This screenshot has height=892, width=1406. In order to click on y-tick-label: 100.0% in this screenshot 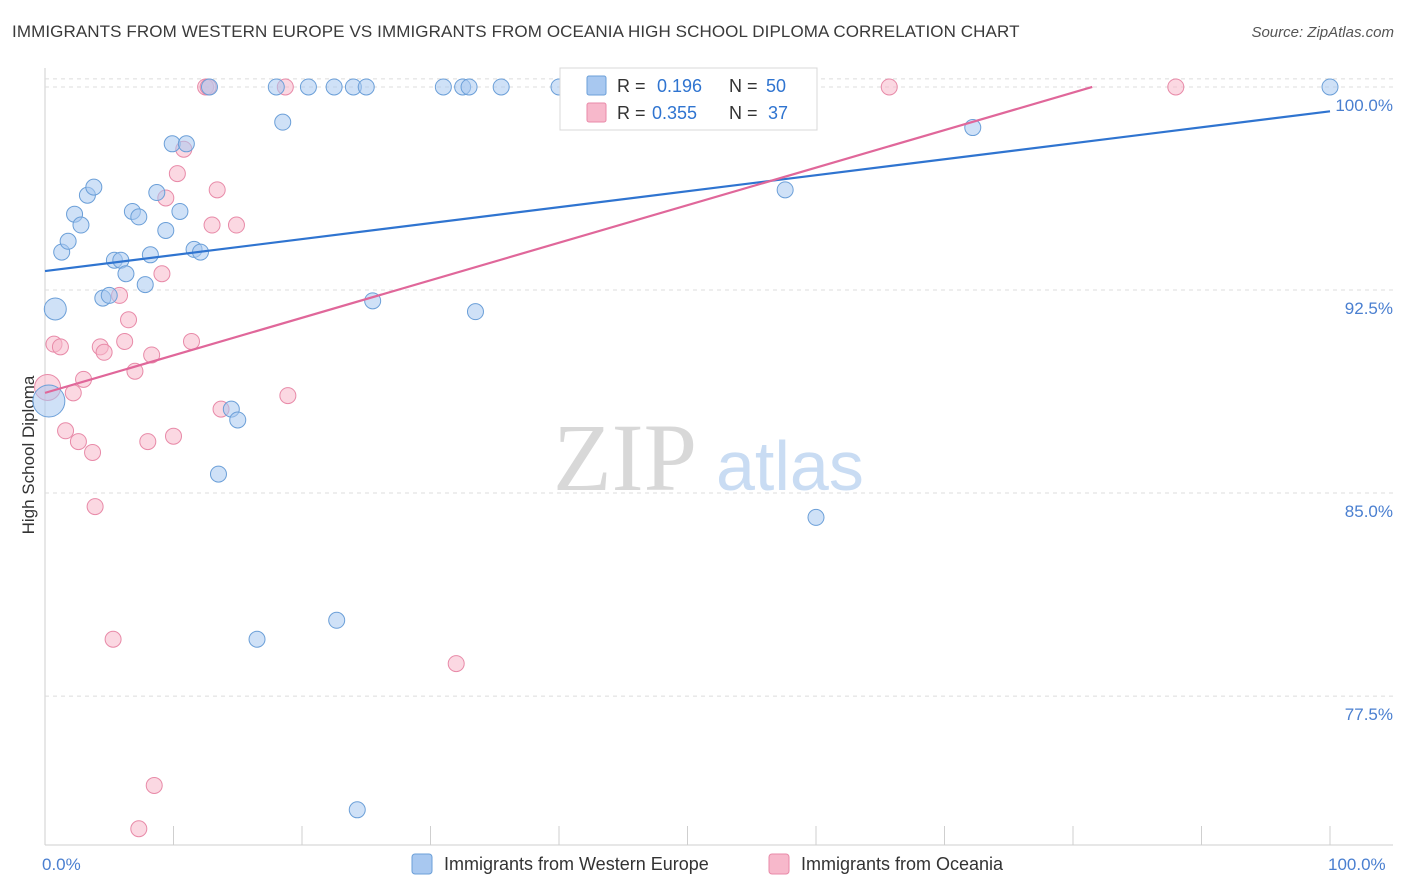, I will do `click(1364, 105)`.